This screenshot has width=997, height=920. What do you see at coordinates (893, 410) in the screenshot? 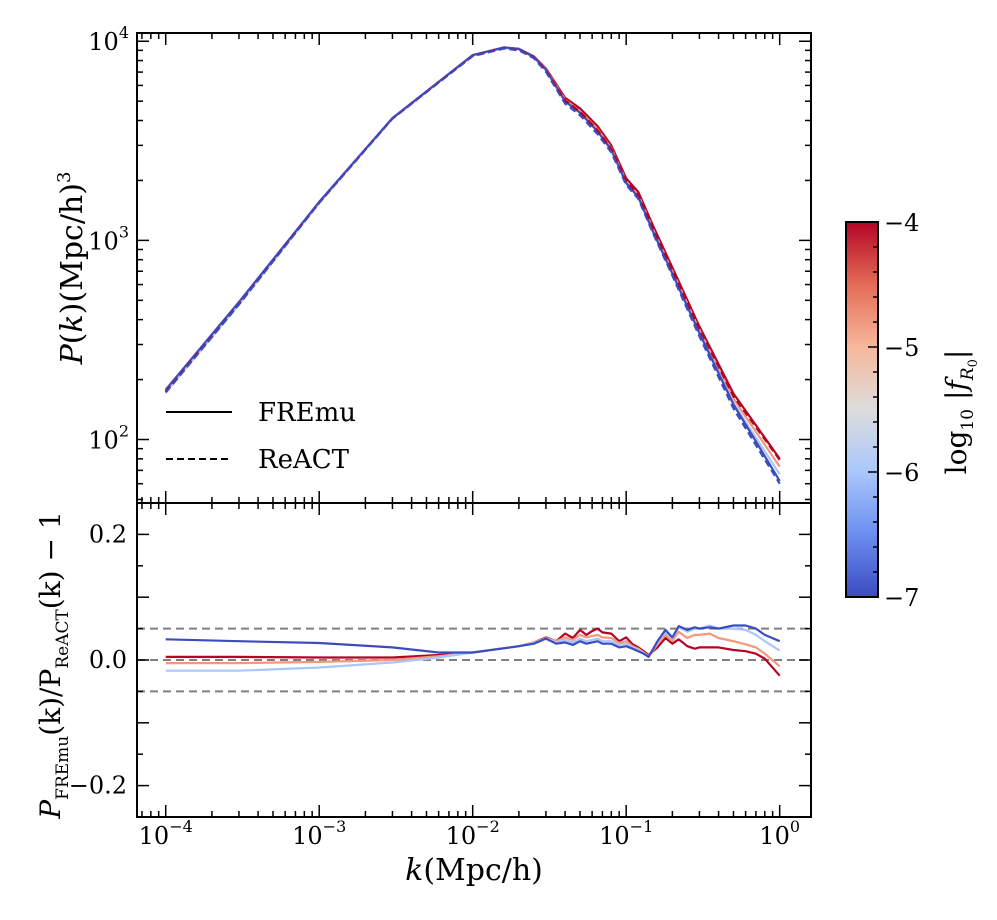
I see `colorbar-ticks: −4 −5 −6 −7` at bounding box center [893, 410].